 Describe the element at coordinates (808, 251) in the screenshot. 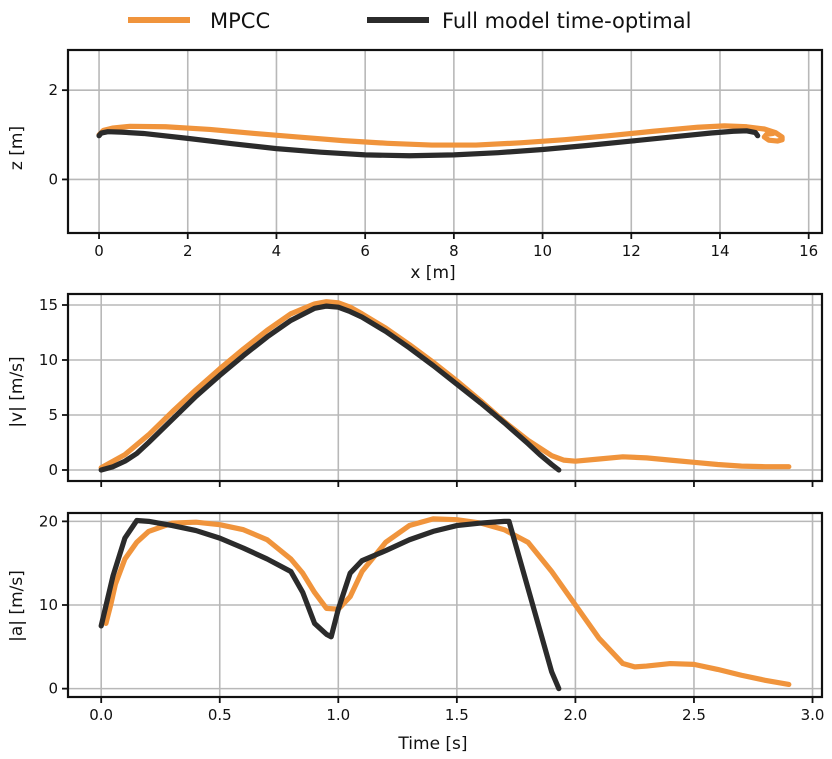

I see `x-tick-label: 16` at that location.